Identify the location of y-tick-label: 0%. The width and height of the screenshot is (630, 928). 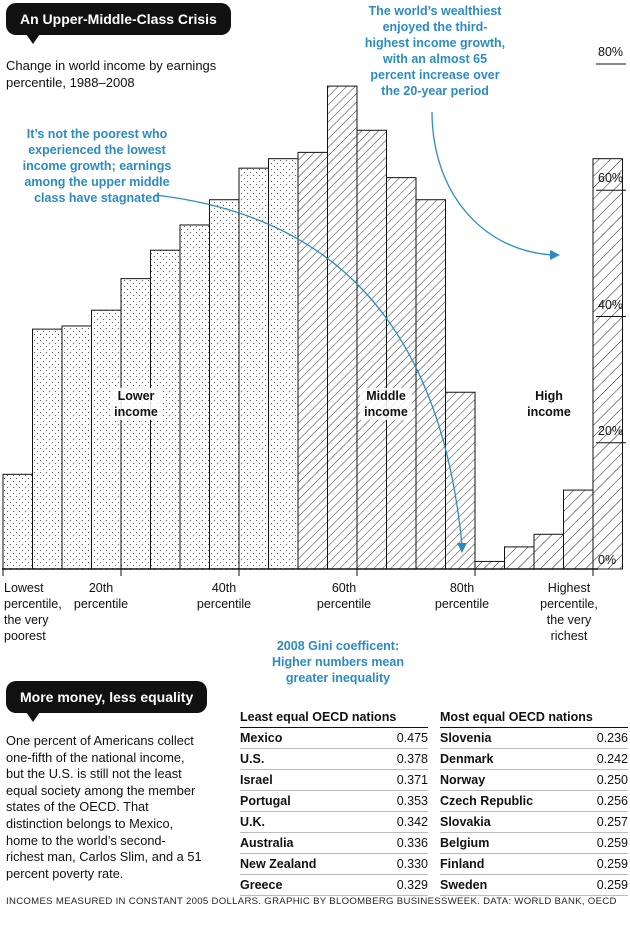
(607, 560).